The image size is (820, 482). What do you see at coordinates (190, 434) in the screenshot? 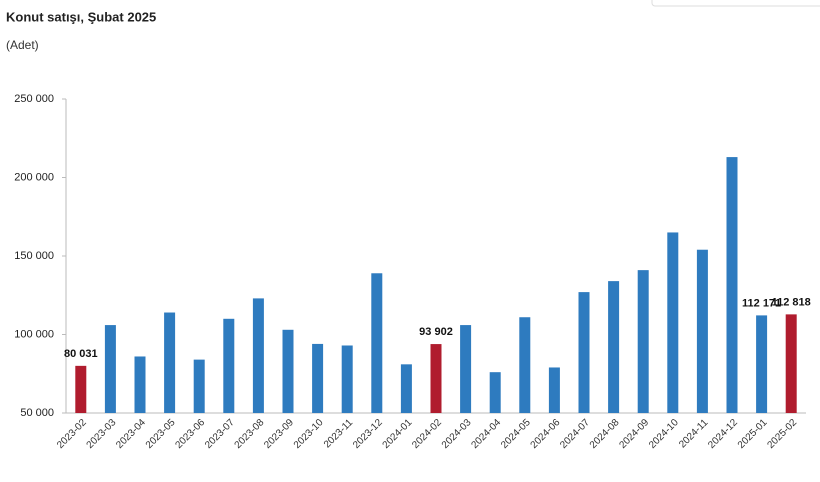
I see `x-tick-label: 2023-06` at bounding box center [190, 434].